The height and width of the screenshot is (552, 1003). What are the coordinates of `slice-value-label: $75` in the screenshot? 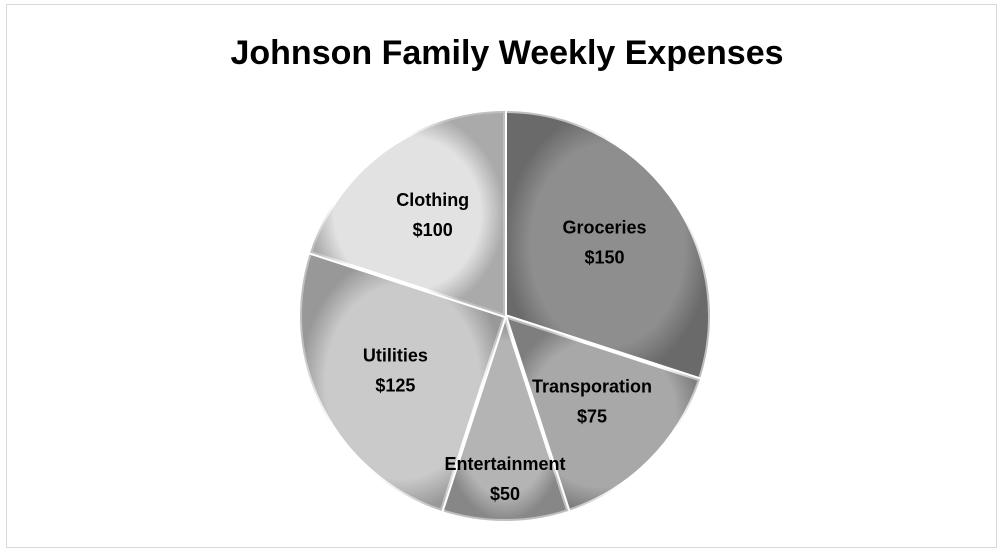 It's located at (592, 417).